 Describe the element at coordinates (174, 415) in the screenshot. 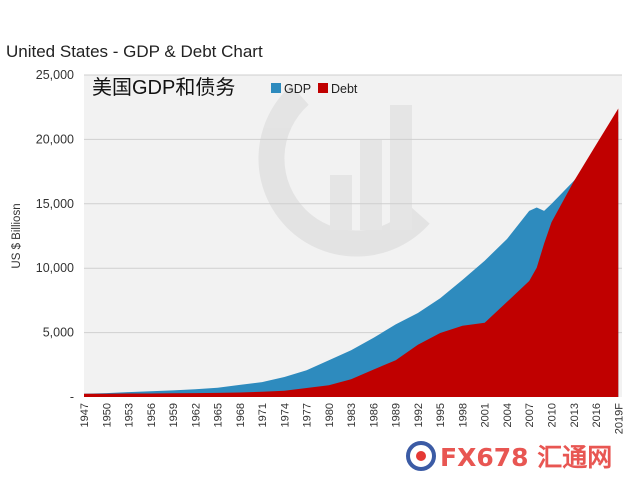

I see `x-tick-label: 1959` at that location.